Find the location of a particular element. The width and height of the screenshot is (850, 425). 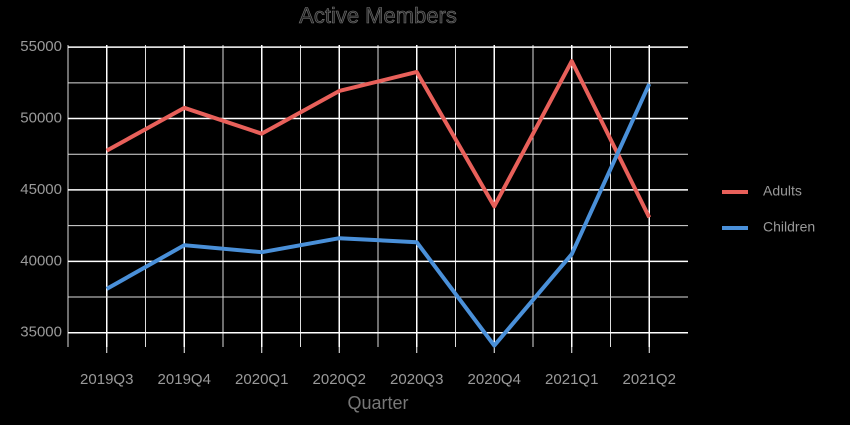

y-tick-label: 40000 is located at coordinates (41, 260).